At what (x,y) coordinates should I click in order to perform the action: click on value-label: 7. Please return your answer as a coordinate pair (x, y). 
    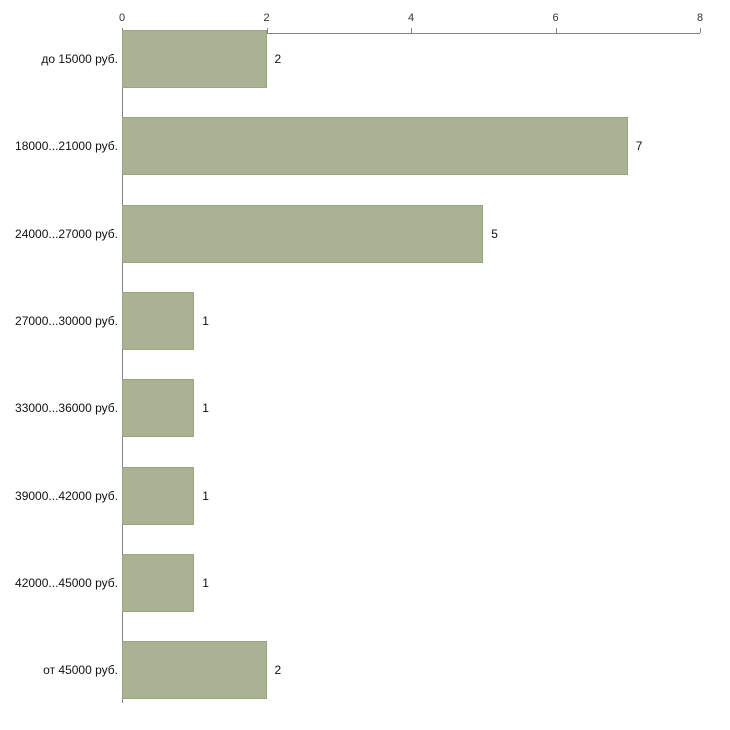
    Looking at the image, I should click on (639, 146).